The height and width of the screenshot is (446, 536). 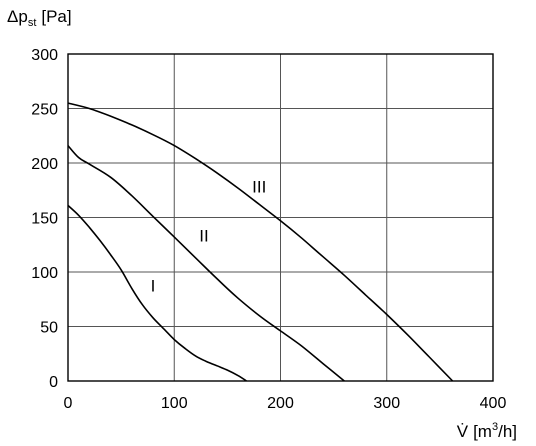 What do you see at coordinates (259, 186) in the screenshot?
I see `curve-label: III` at bounding box center [259, 186].